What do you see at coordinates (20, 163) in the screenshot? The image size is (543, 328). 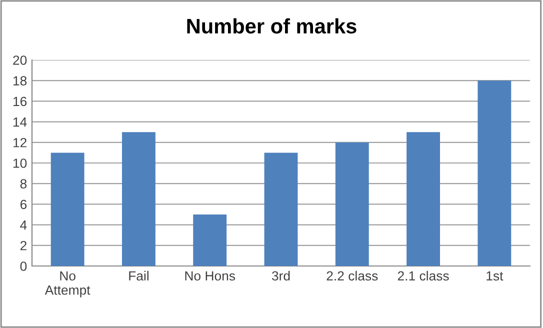 I see `y-tick-label: 10` at bounding box center [20, 163].